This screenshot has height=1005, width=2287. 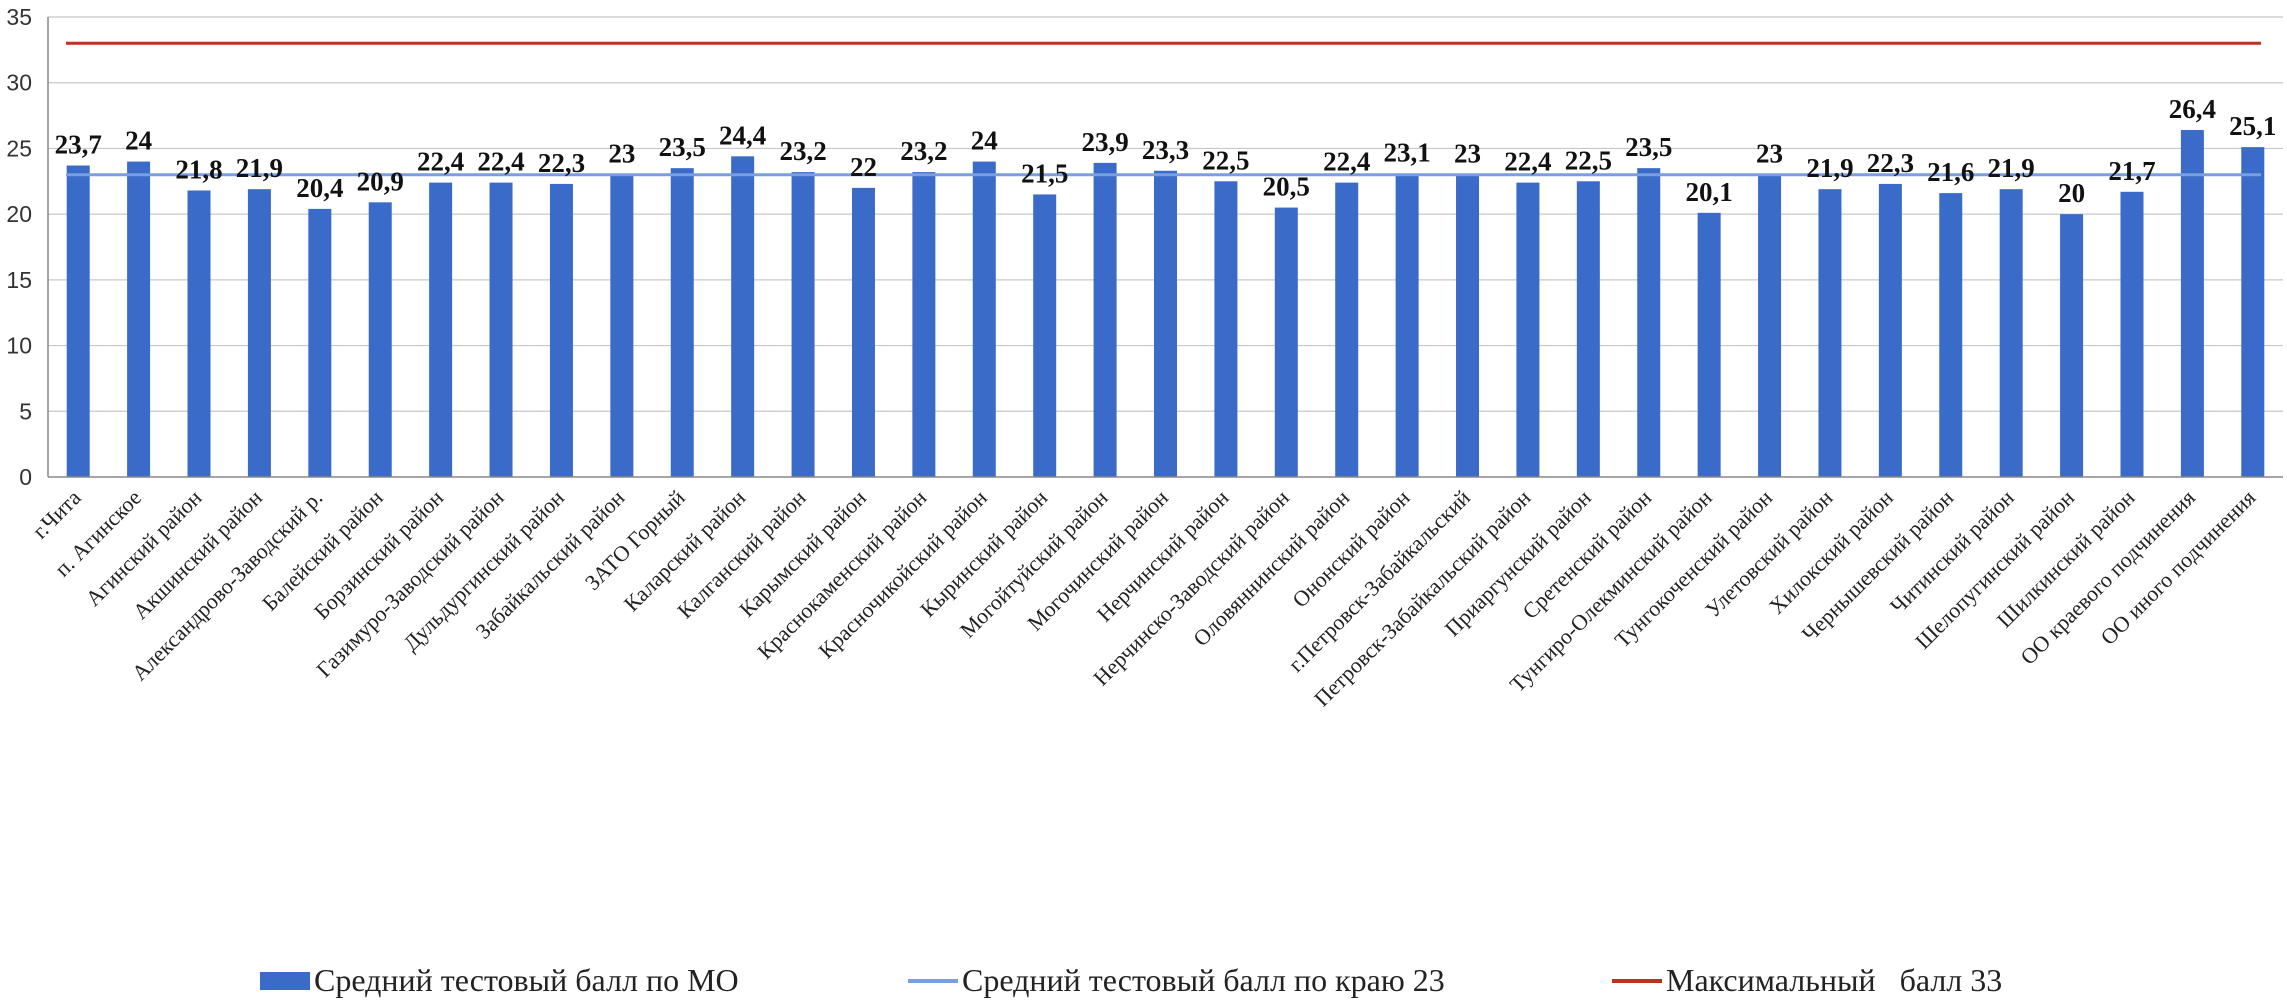 What do you see at coordinates (1286, 187) in the screenshot?
I see `data-label: 20,5` at bounding box center [1286, 187].